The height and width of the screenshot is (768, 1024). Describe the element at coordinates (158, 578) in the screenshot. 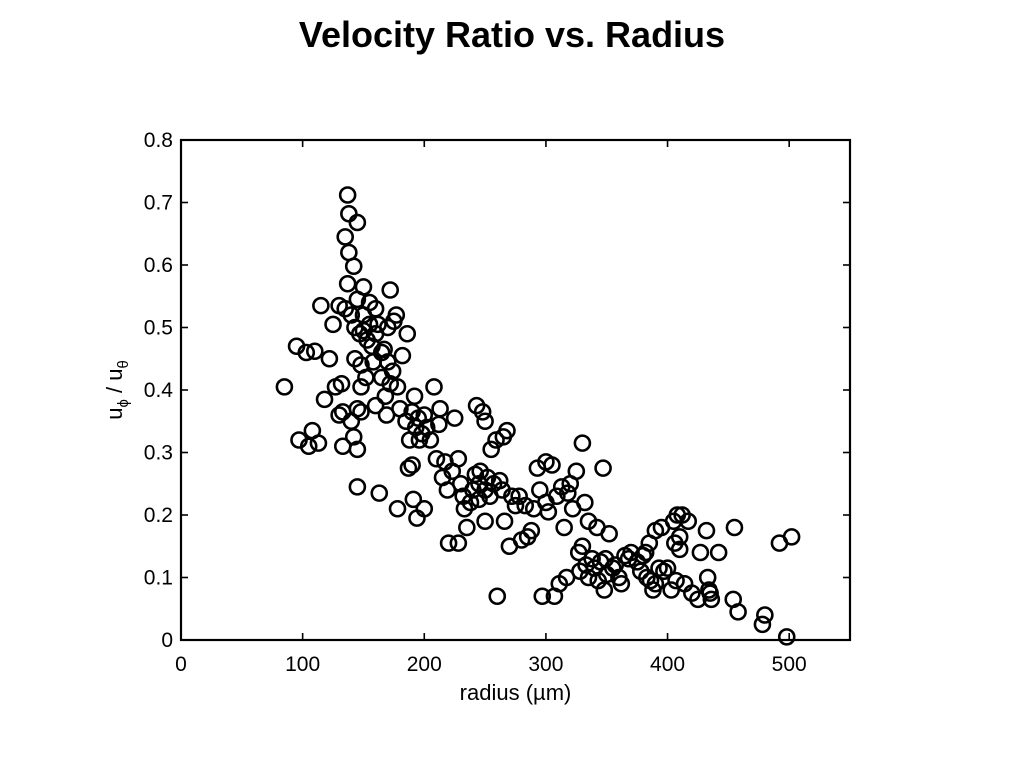

I see `y-tick-label: 0.1` at that location.